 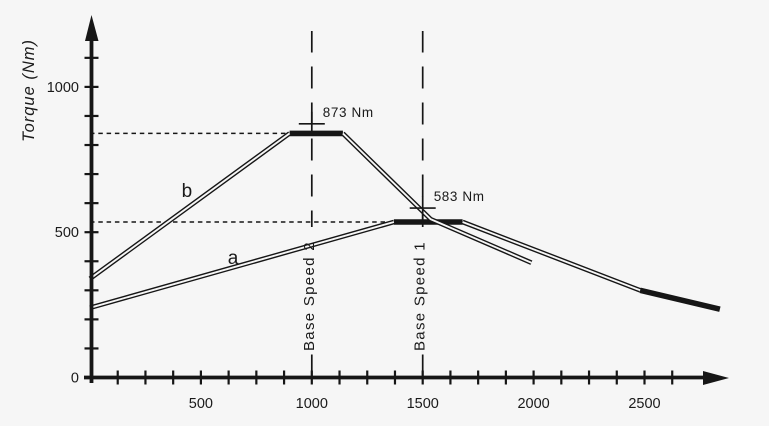 I want to click on x-axis-arrow, so click(x=716, y=378).